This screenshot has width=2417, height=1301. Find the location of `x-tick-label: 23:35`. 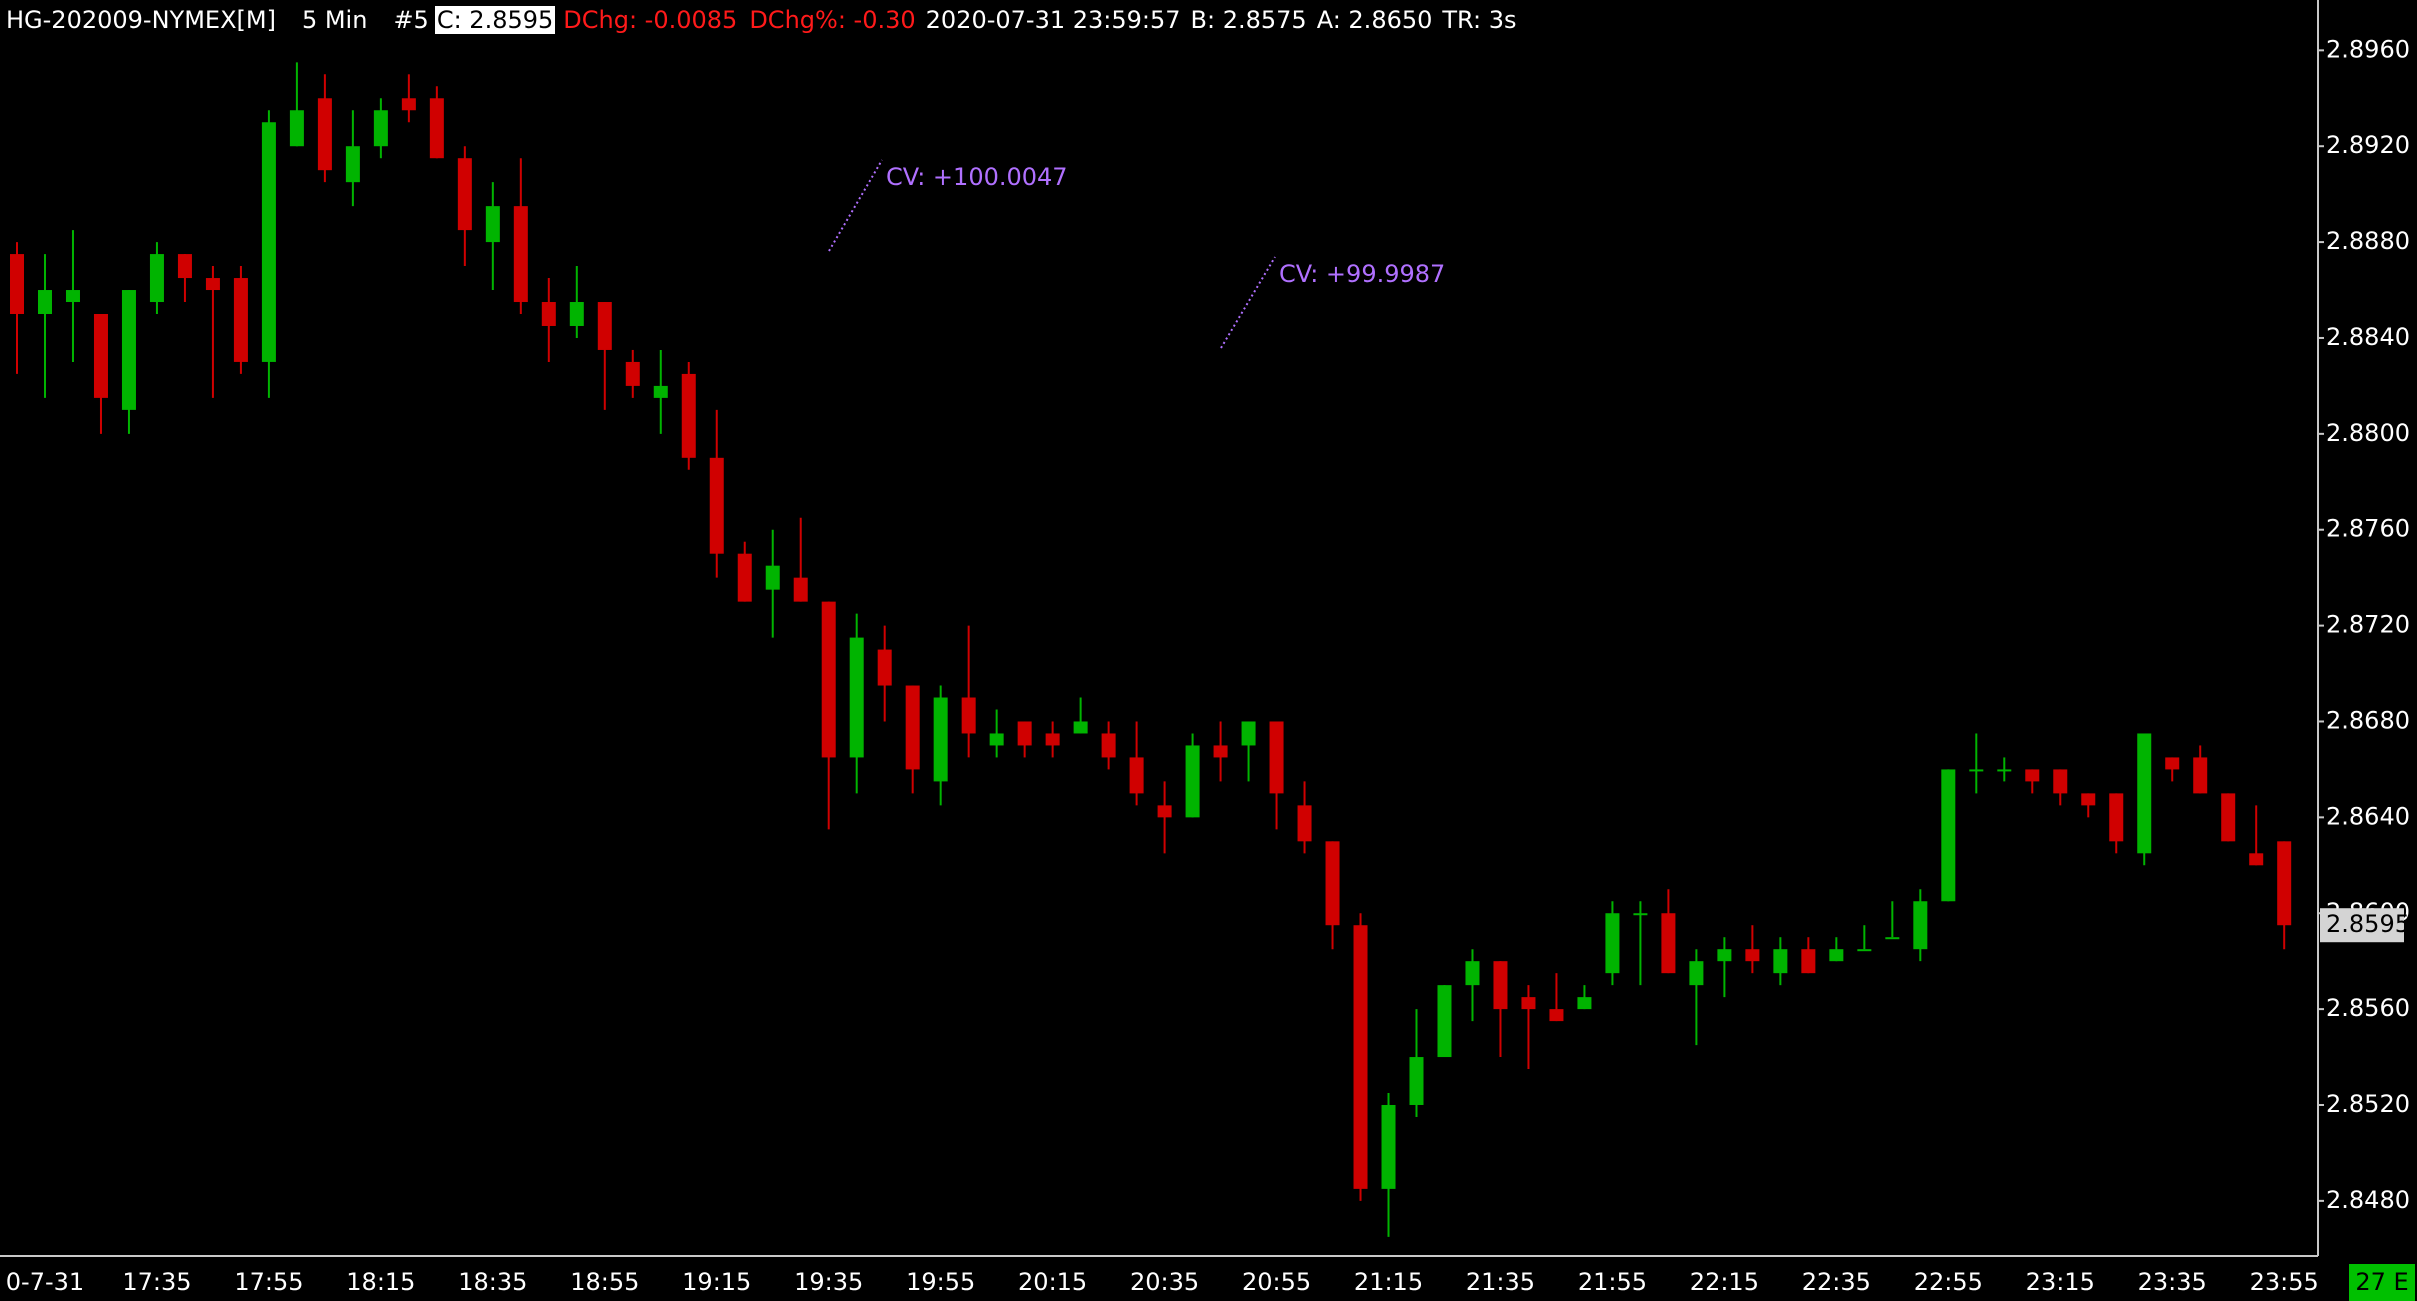

x-tick-label: 23:35 is located at coordinates (2172, 1282).